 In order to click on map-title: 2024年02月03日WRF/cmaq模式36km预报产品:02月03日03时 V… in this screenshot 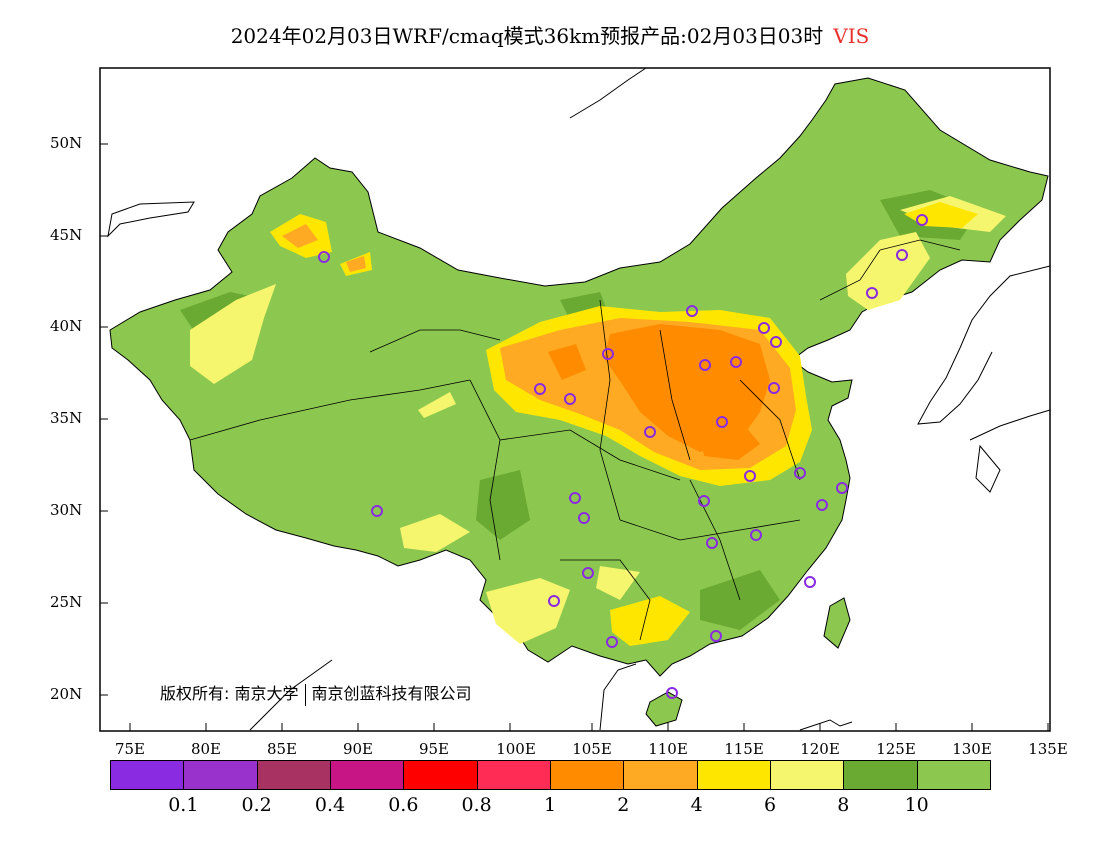, I will do `click(550, 34)`.